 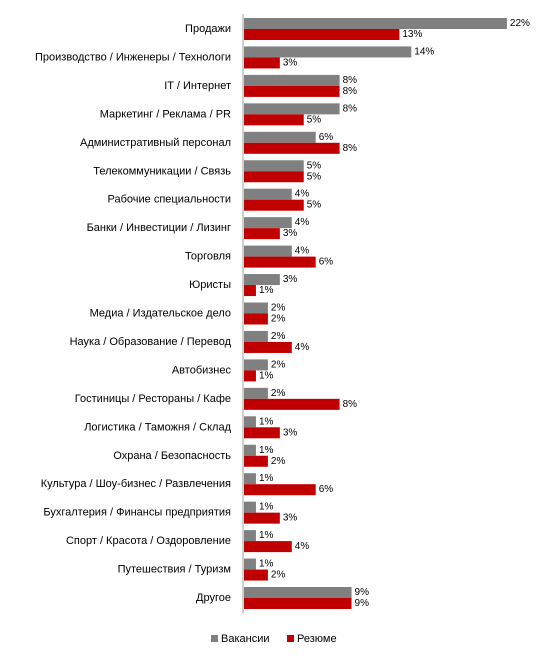 I want to click on category-label: Медиа / Издательское дело, so click(x=160, y=314).